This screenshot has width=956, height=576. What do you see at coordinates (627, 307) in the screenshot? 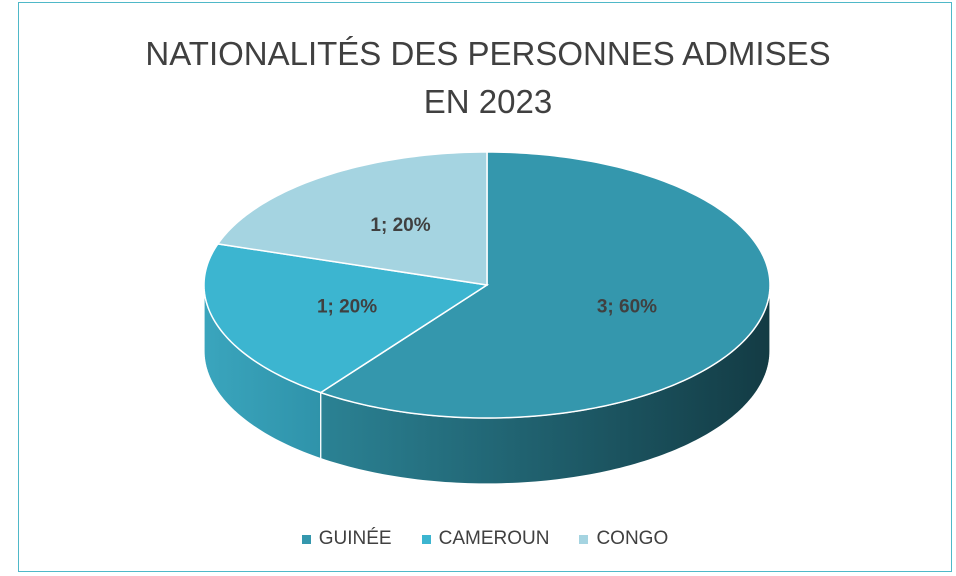
I see `data-label: 3; 60%` at bounding box center [627, 307].